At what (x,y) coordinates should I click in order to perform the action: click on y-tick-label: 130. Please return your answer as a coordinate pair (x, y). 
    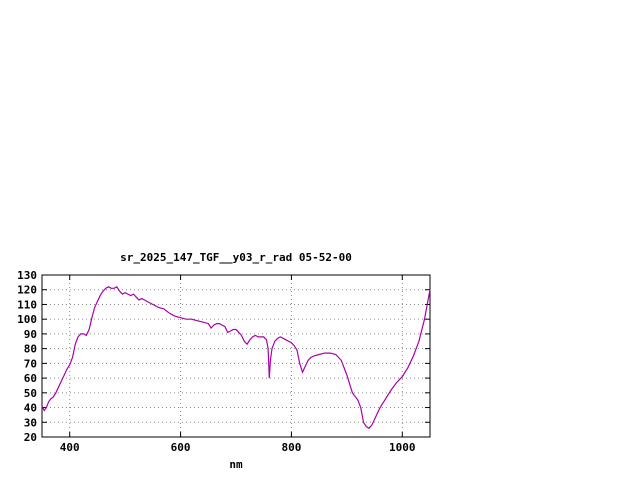
    Looking at the image, I should click on (27, 275).